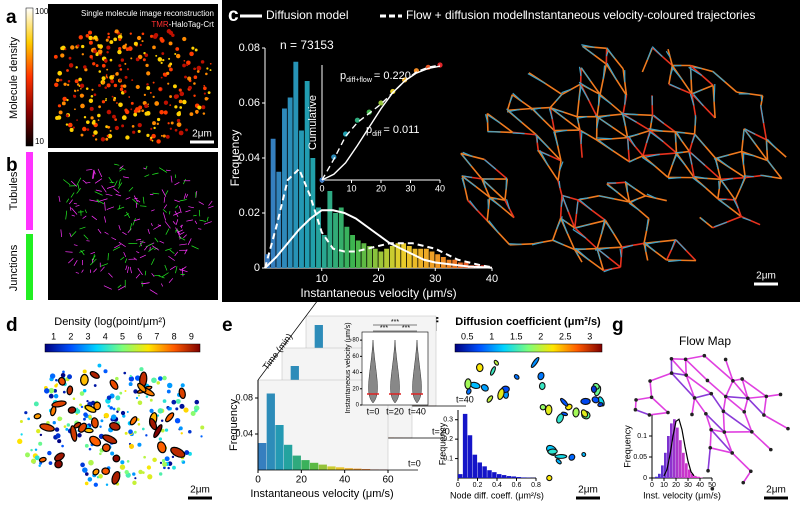 The height and width of the screenshot is (512, 800). What do you see at coordinates (676, 485) in the screenshot?
I see `x-tick-label: 20` at bounding box center [676, 485].